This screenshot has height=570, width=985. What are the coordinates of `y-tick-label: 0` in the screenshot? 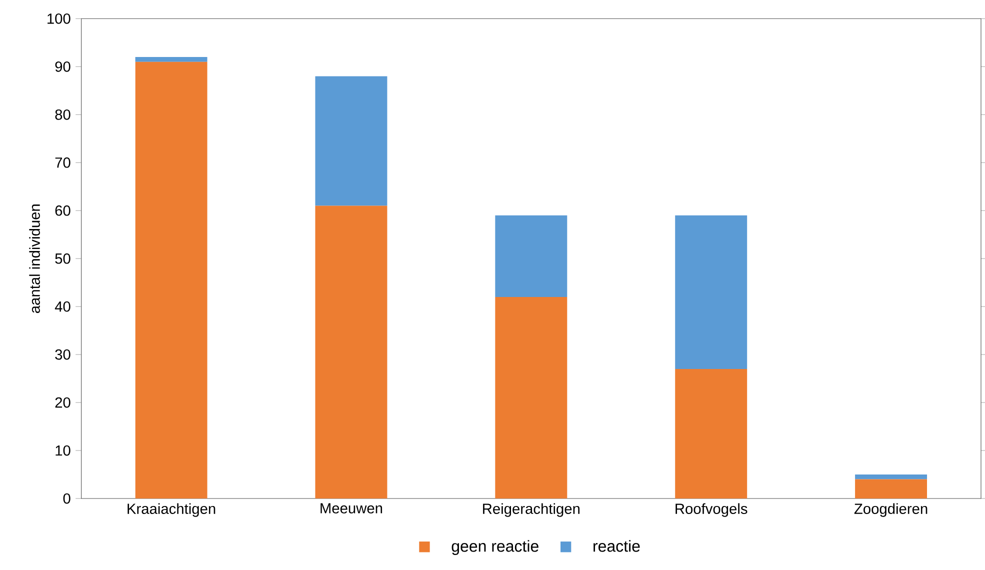 It's located at (66, 498).